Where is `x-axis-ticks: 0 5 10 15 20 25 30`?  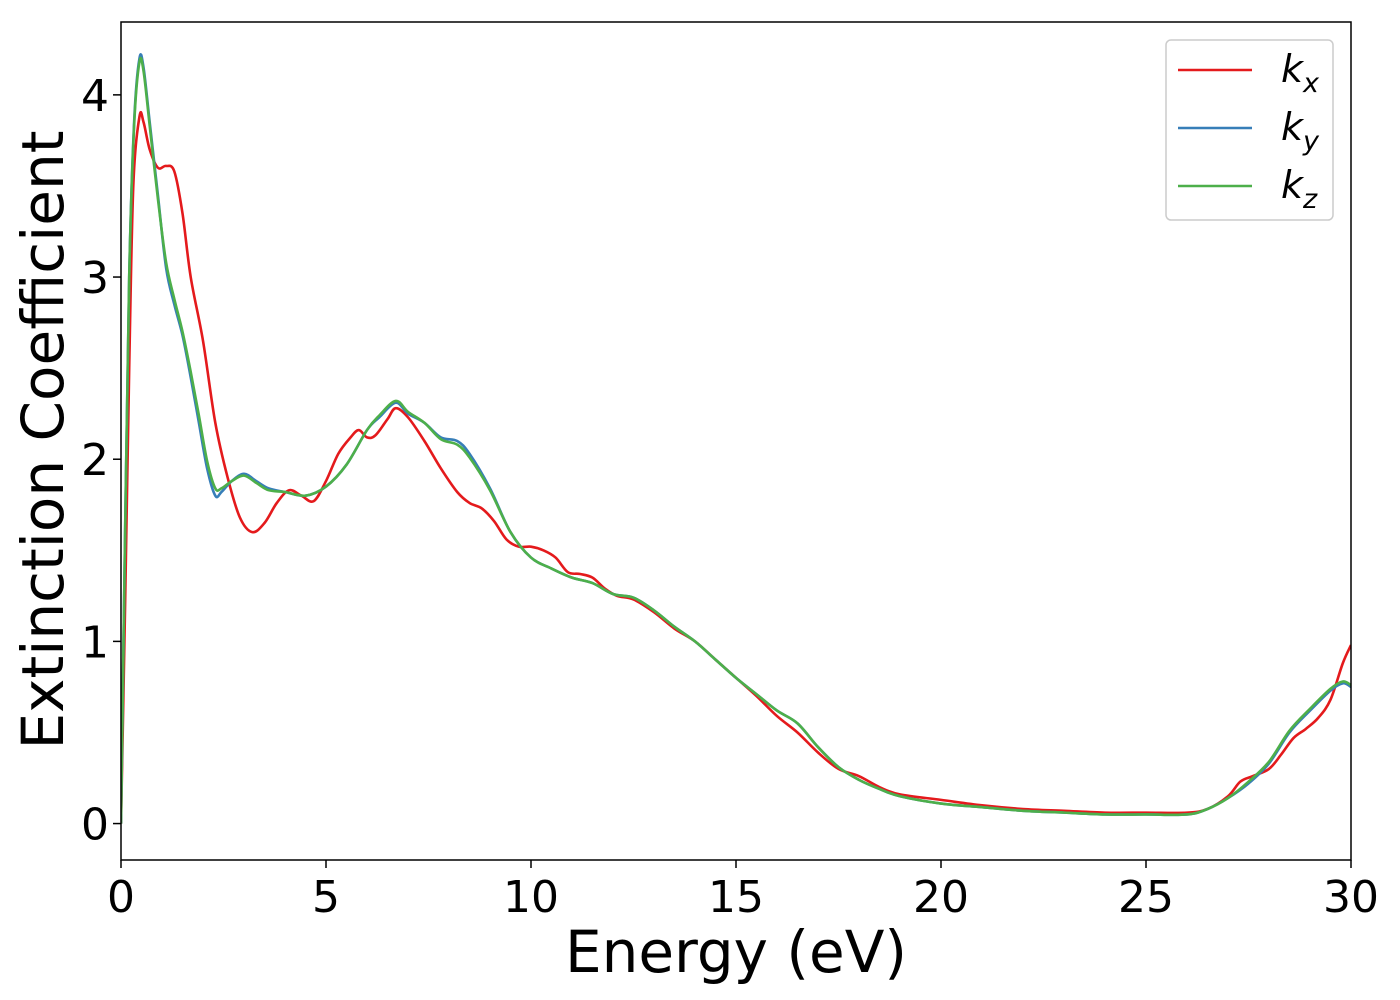 x-axis-ticks: 0 5 10 15 20 25 30 is located at coordinates (743, 891).